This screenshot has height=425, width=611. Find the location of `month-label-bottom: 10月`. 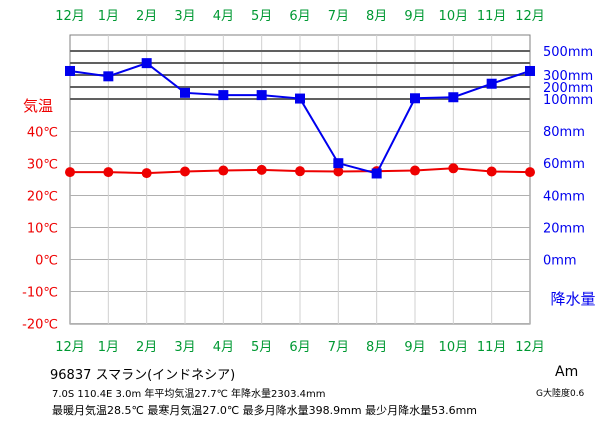

month-label-bottom: 10月 is located at coordinates (454, 347).